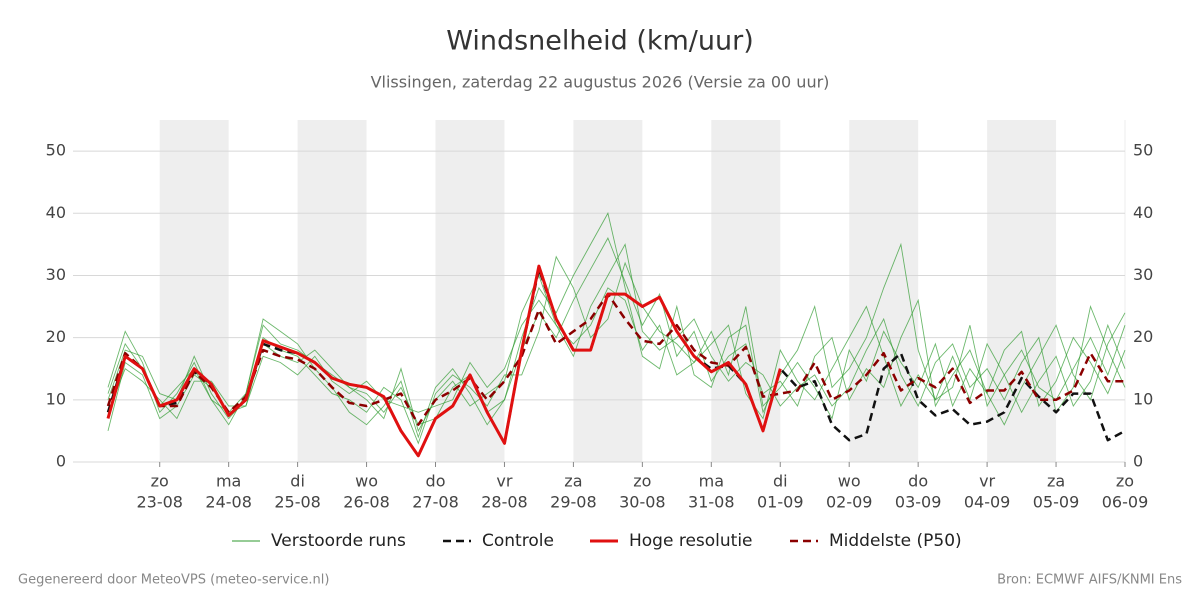  Describe the element at coordinates (573, 502) in the screenshot. I see `x-tick-date: 29-08` at that location.